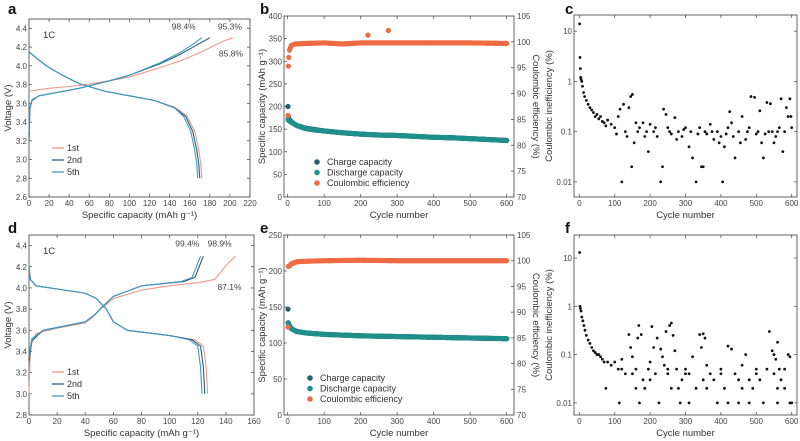  Describe the element at coordinates (276, 16) in the screenshot. I see `y-tick-label: 400` at that location.